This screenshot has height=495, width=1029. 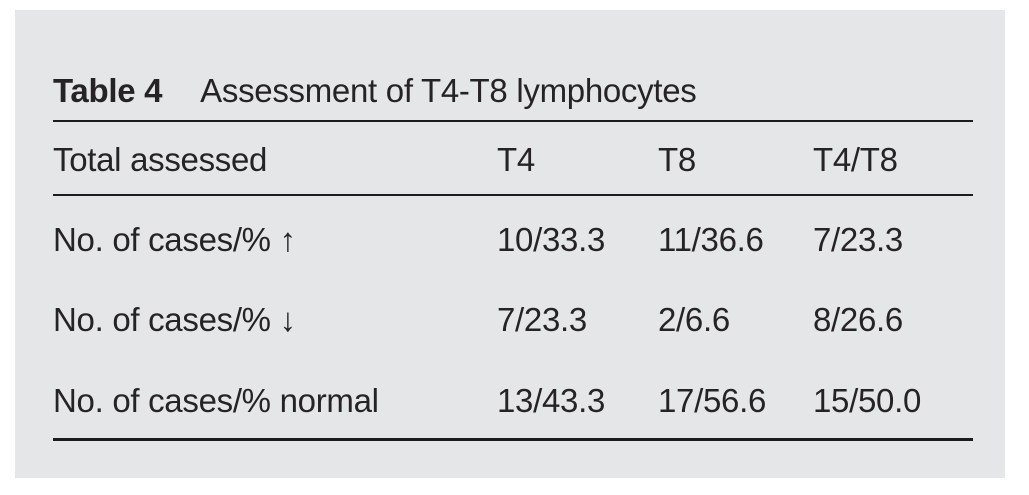 I want to click on row-label-cell: No. of cases/% ↓, so click(x=174, y=319).